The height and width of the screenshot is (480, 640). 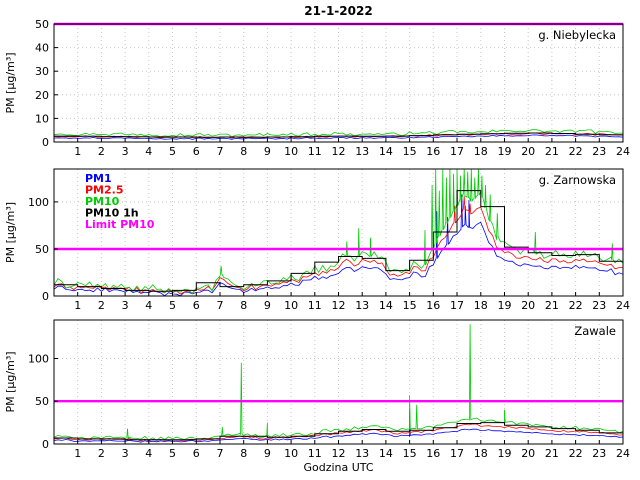 What do you see at coordinates (42, 71) in the screenshot?
I see `y-tick-label: 30` at bounding box center [42, 71].